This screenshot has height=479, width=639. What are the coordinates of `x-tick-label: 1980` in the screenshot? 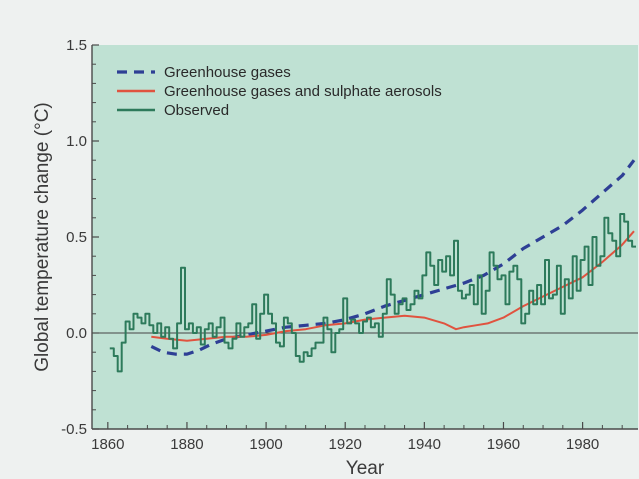 It's located at (582, 444).